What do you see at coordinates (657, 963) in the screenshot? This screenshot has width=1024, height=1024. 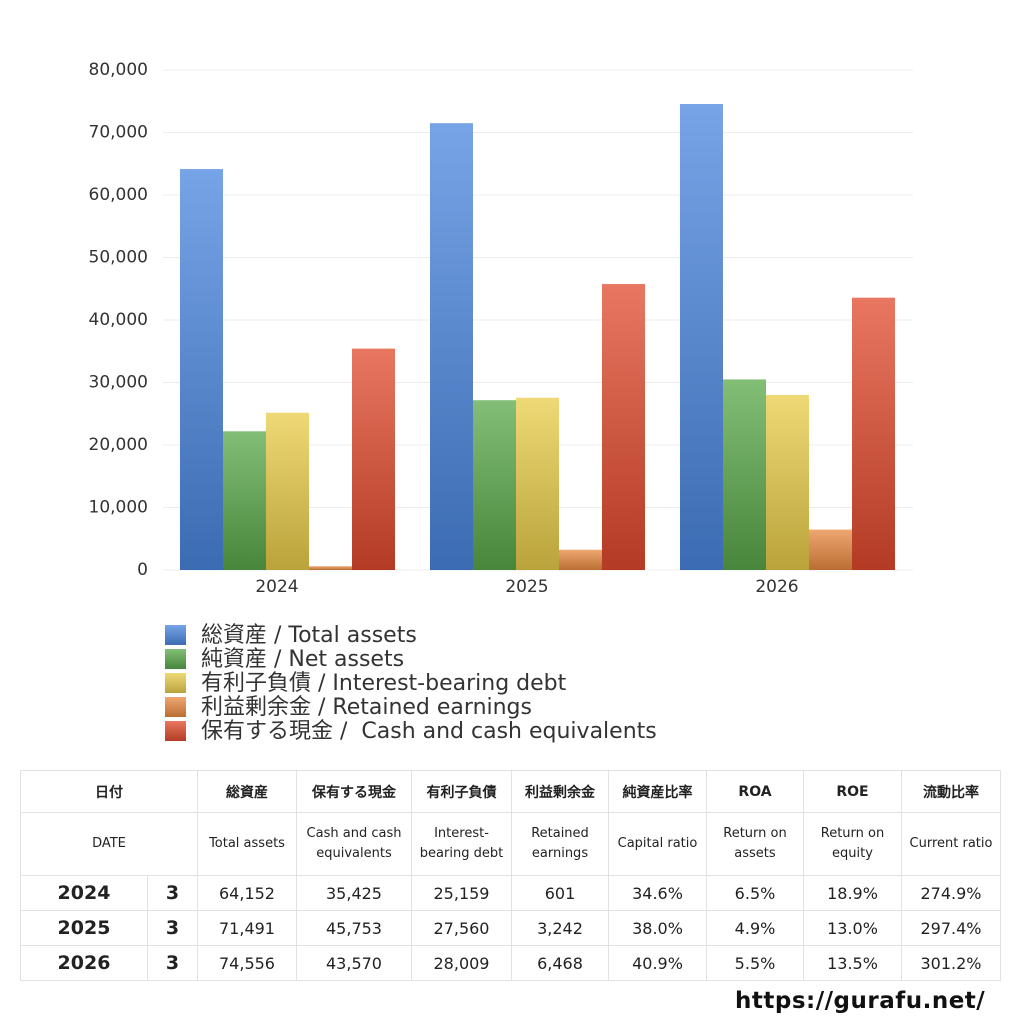 I see `table-cell: 40.9%` at bounding box center [657, 963].